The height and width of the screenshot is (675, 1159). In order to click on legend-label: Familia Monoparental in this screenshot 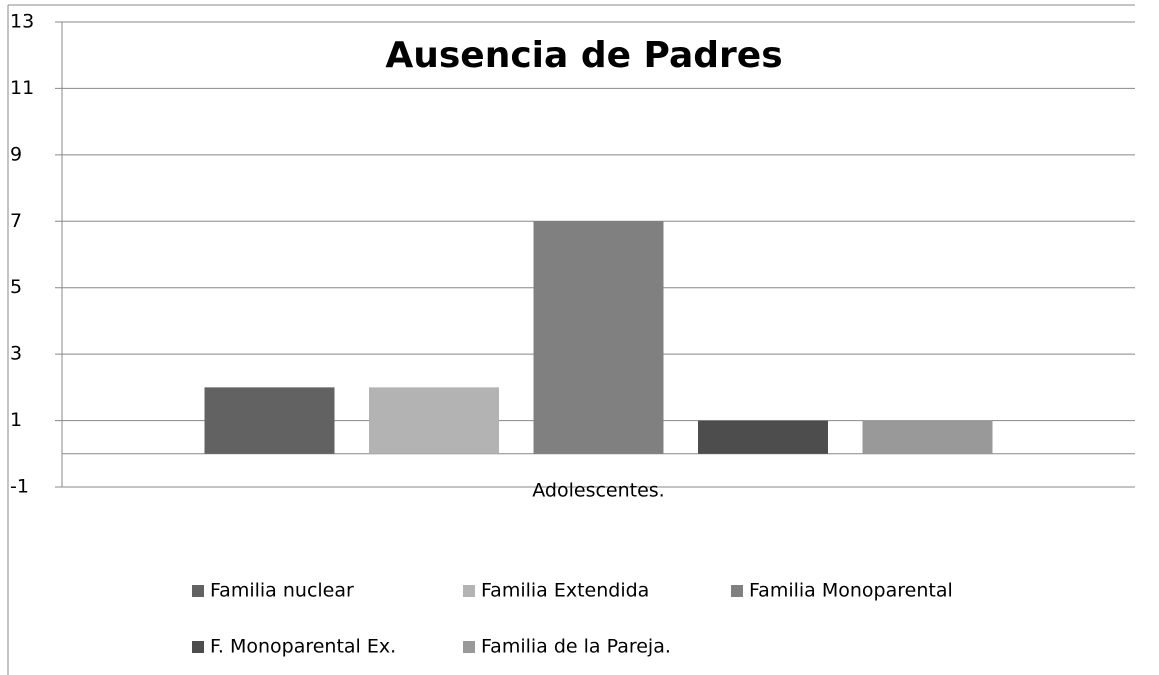, I will do `click(851, 591)`.